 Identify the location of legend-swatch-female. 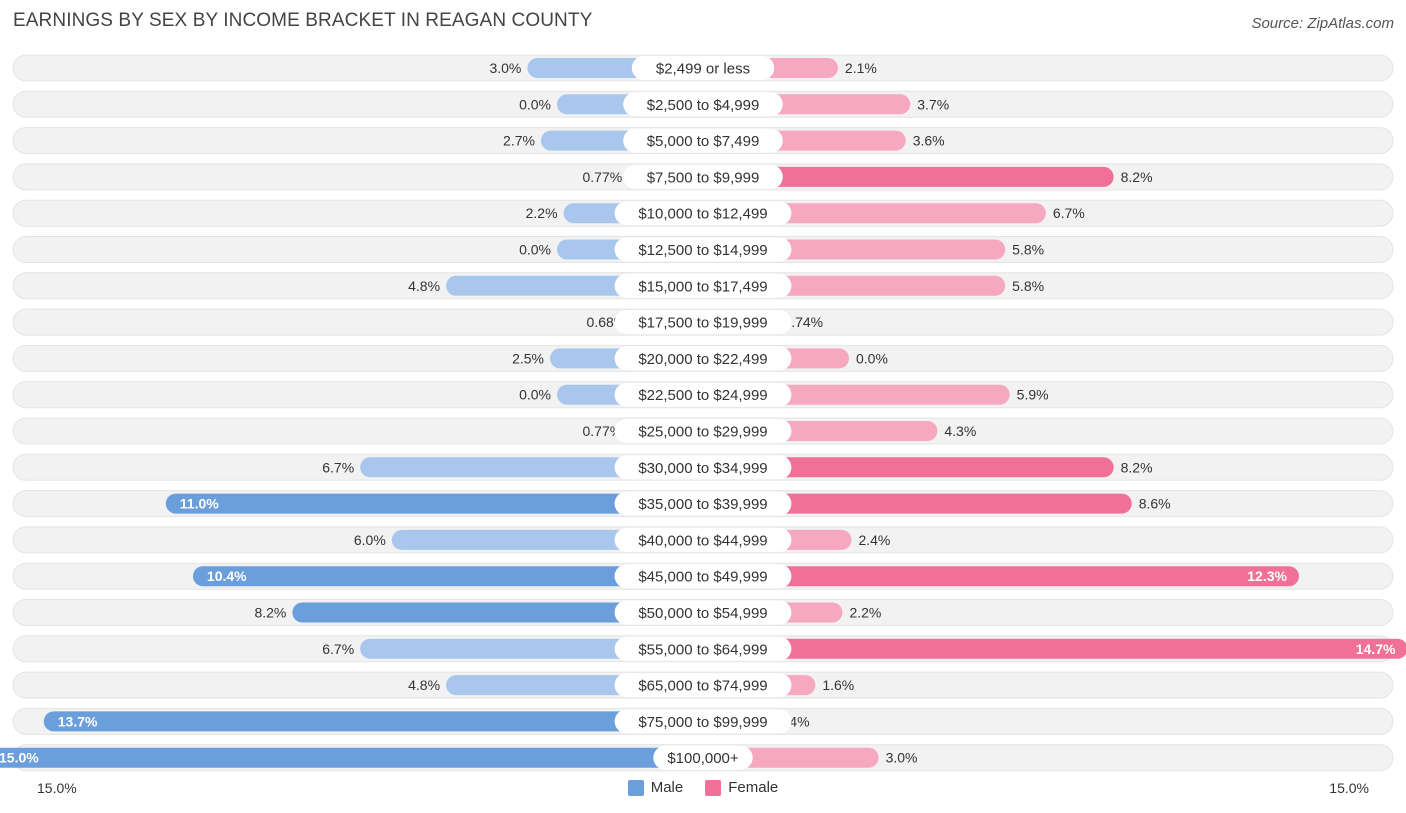
(713, 787).